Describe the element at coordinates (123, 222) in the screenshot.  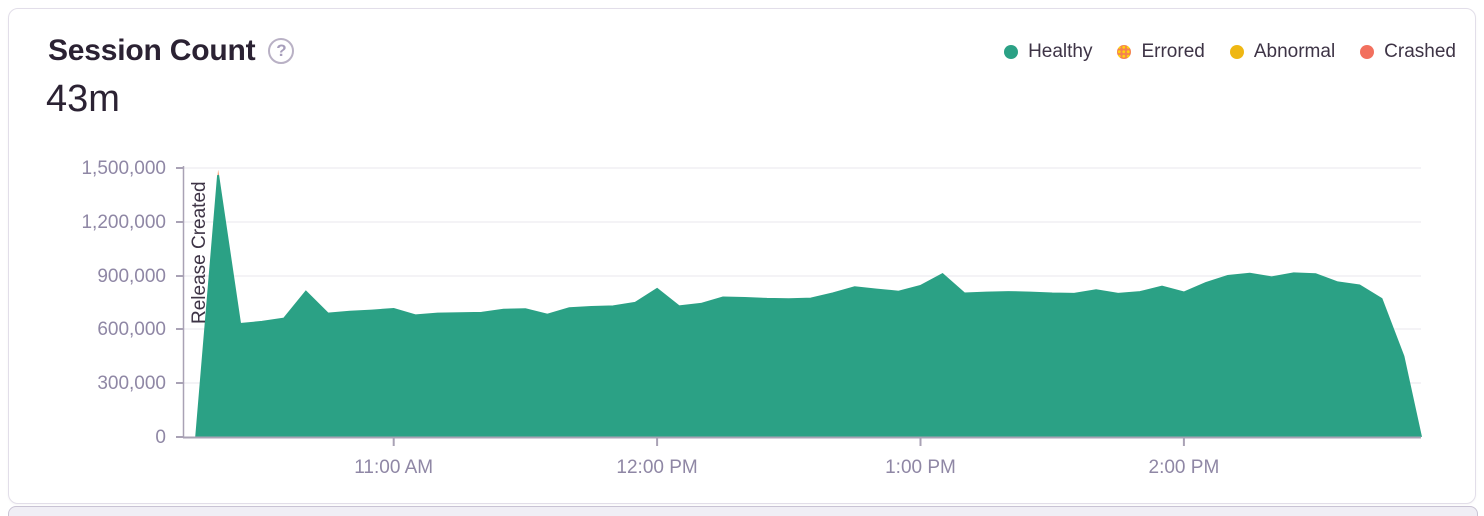
I see `y-axis-label: 1,200,000` at that location.